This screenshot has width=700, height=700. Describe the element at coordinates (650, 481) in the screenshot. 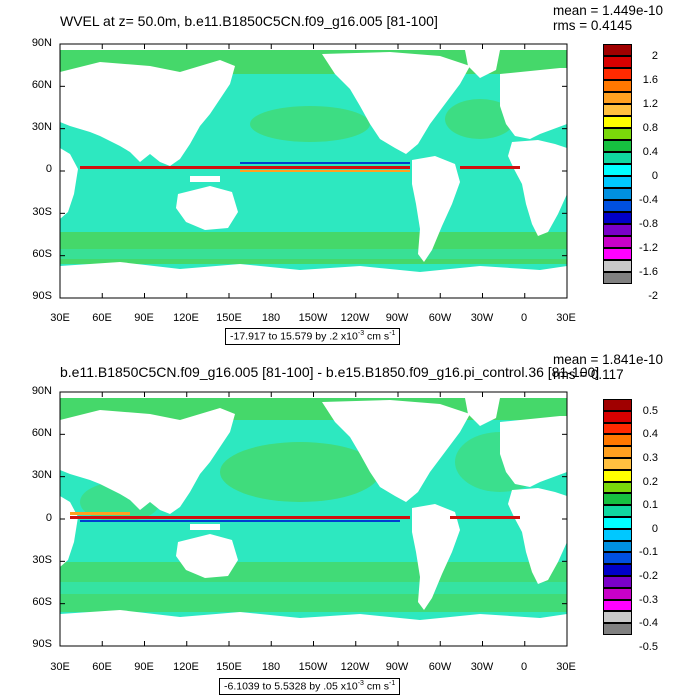

I see `colorbar-label: 0.2` at that location.